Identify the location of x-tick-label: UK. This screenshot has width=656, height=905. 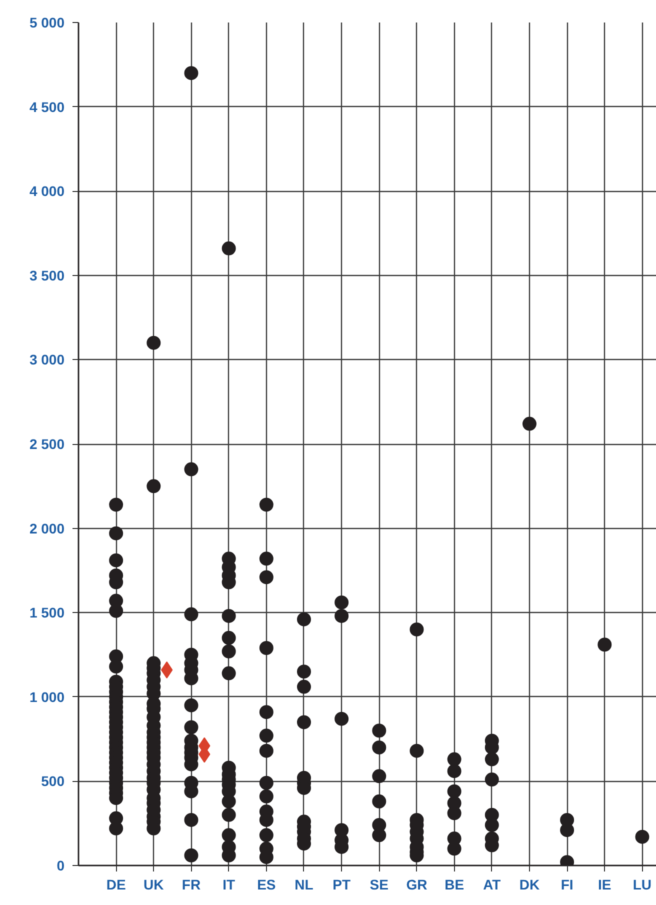
(154, 884).